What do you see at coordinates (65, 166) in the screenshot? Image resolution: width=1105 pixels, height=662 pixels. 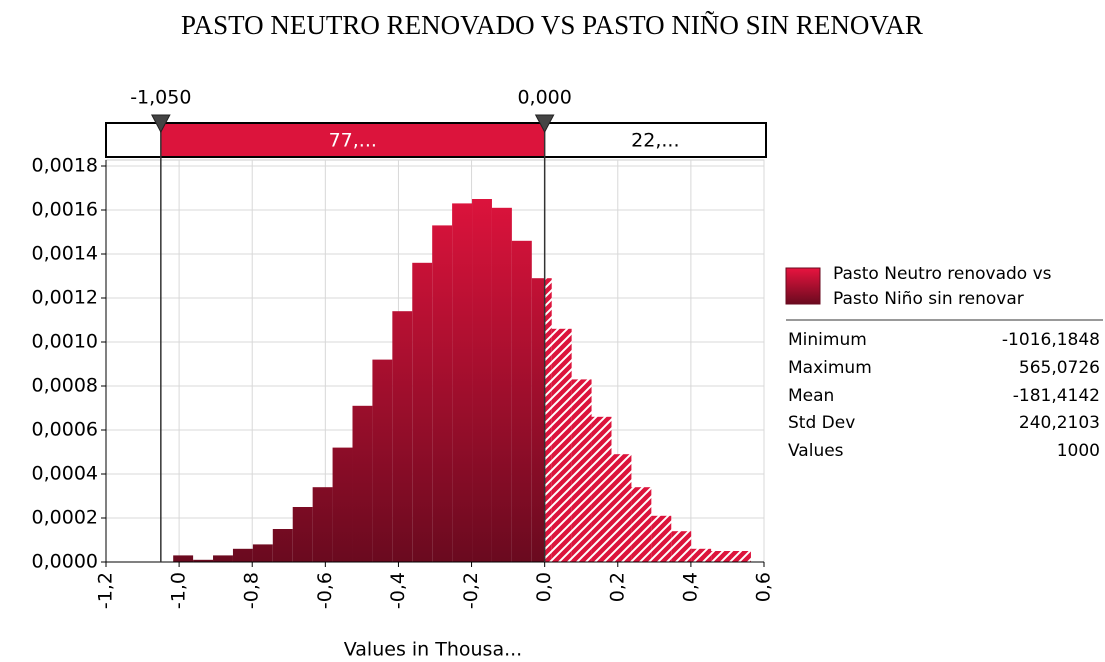 I see `y-tick-label: 0,0018` at bounding box center [65, 166].